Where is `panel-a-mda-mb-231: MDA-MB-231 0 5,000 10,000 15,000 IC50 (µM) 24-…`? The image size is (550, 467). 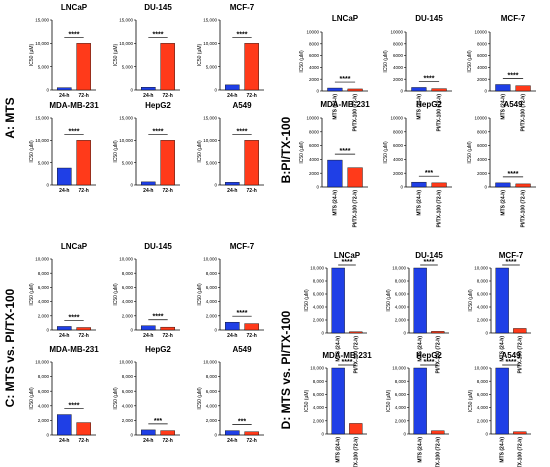
panel-a-mda-mb-231: MDA-MB-231 0 5,000 10,000 15,000 IC50 (µM) 24-… is located at coordinates (64, 147).